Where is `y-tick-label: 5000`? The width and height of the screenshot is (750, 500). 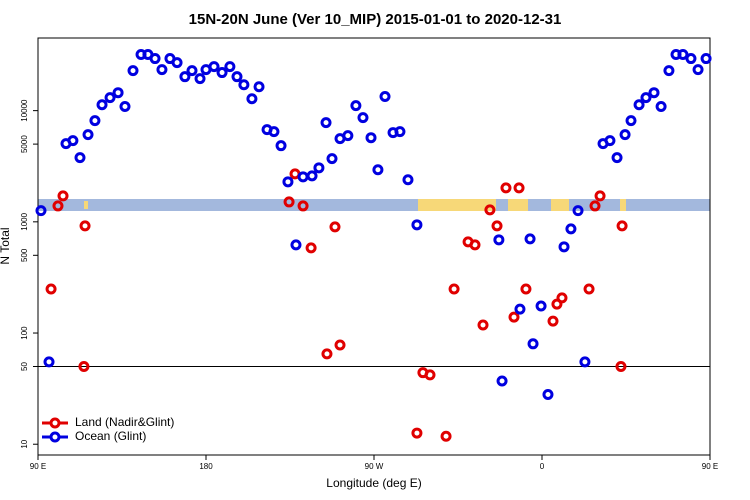 y-tick-label: 5000 is located at coordinates (24, 144).